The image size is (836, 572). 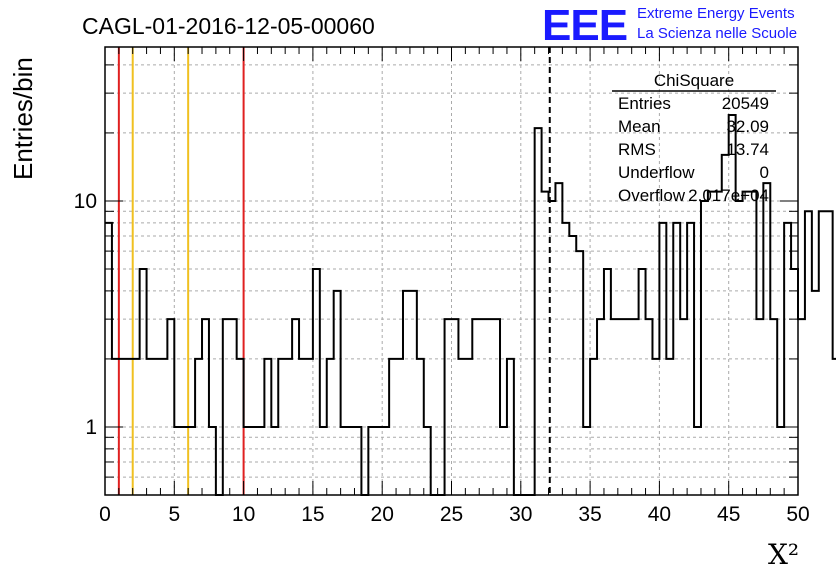 I want to click on x-tick-label: 5, so click(x=174, y=514).